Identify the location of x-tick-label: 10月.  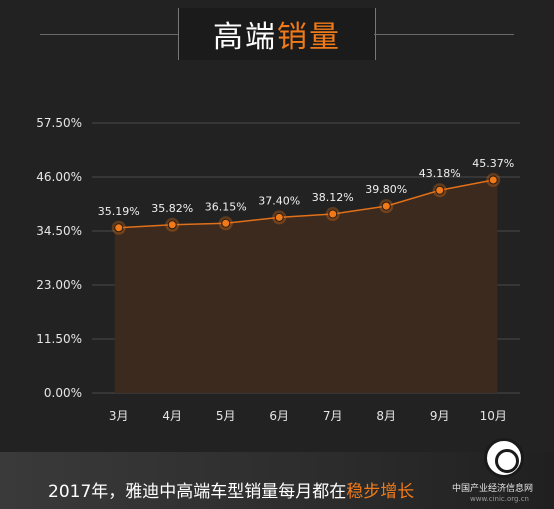
(493, 416).